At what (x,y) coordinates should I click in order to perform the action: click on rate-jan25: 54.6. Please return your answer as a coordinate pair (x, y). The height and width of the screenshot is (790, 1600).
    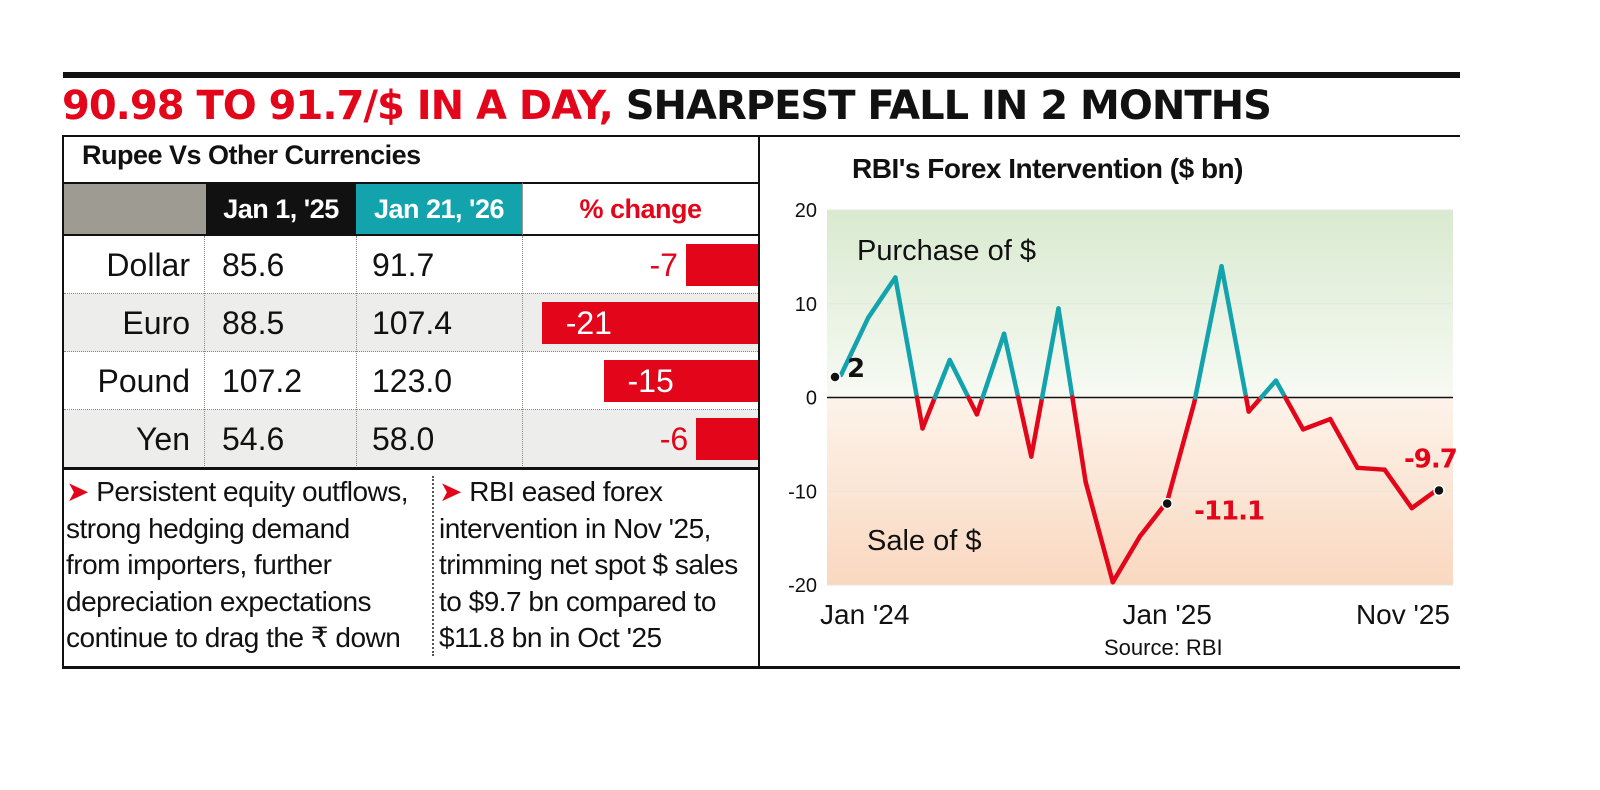
    Looking at the image, I should click on (253, 438).